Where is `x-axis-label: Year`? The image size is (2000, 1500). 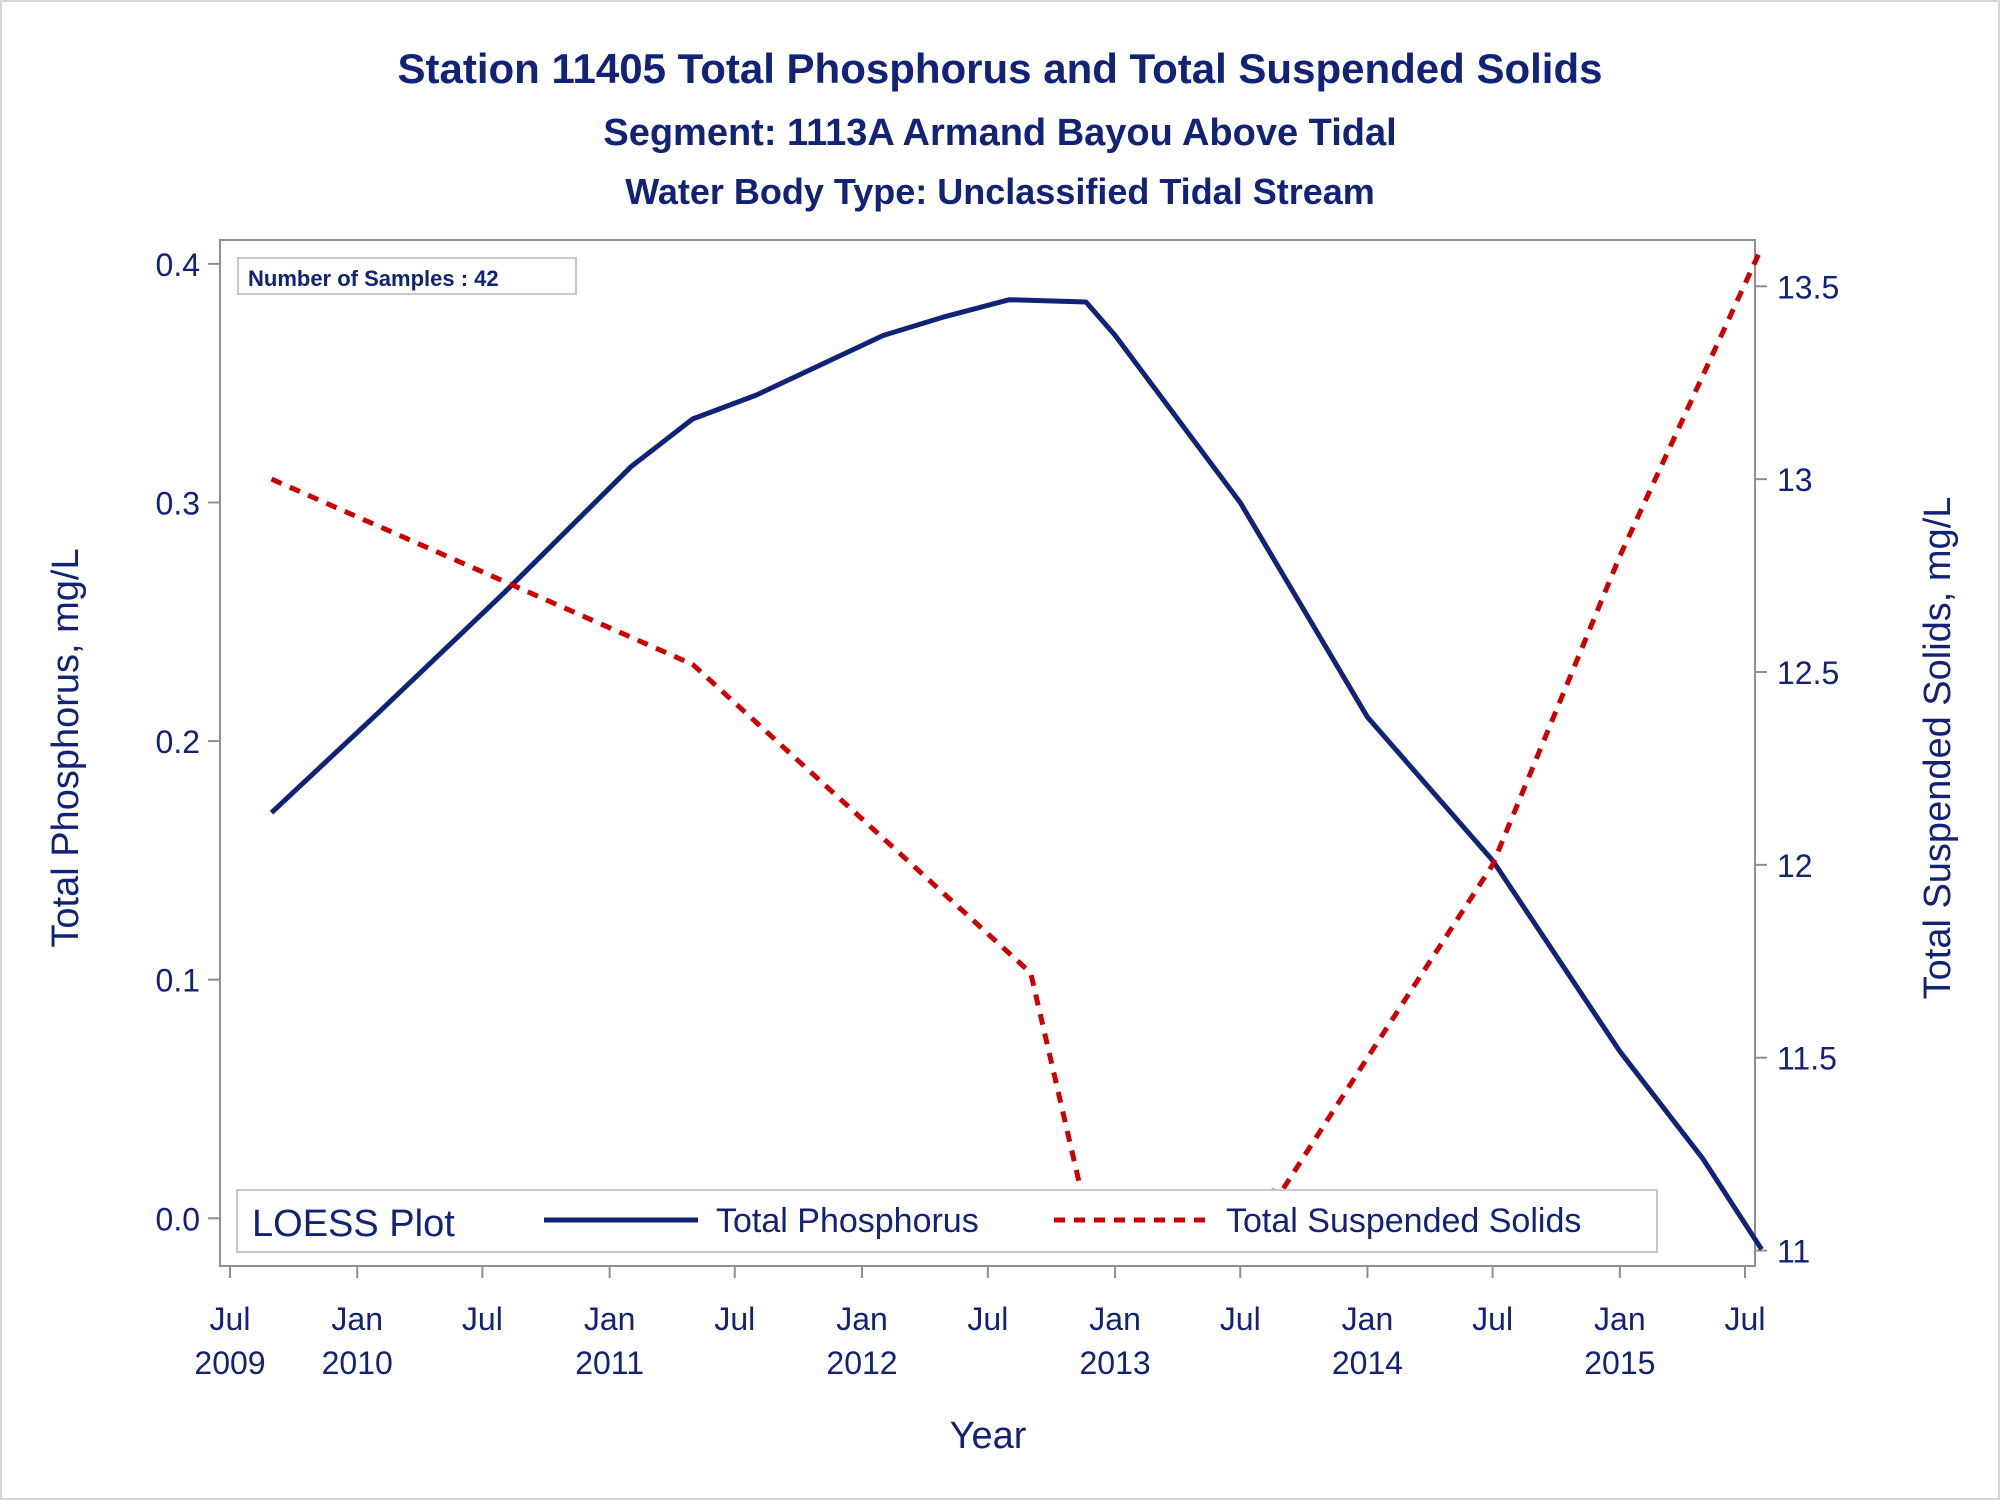 x-axis-label: Year is located at coordinates (988, 1436).